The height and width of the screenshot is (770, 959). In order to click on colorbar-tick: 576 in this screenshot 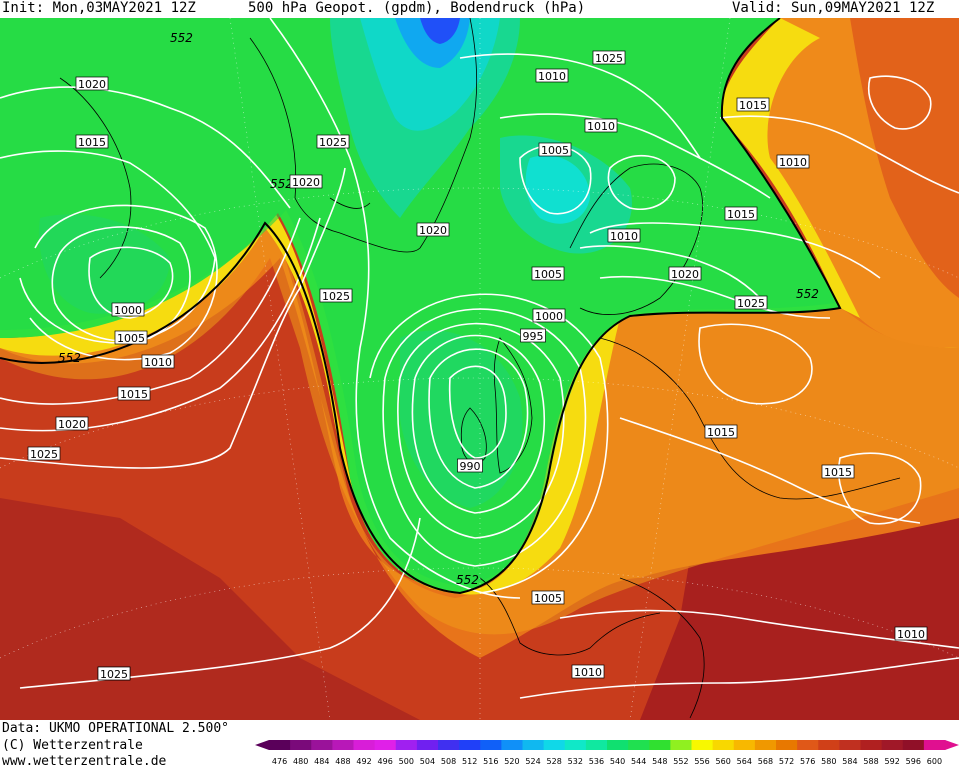, I will do `click(807, 761)`.